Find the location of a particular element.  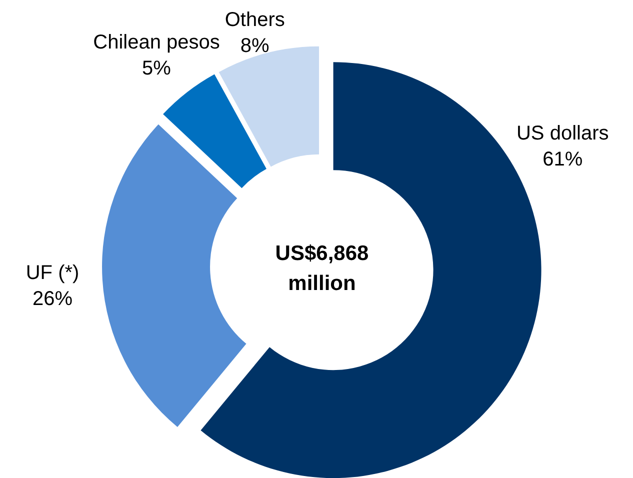

data-label: 5% is located at coordinates (157, 69).